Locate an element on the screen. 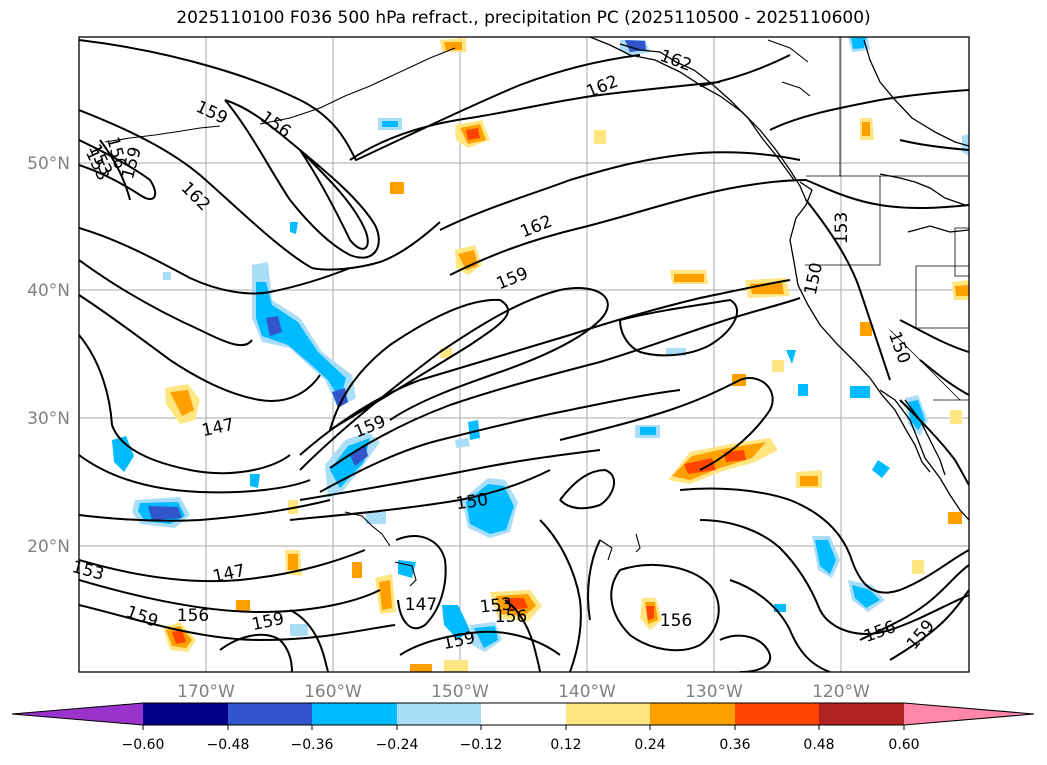 The height and width of the screenshot is (765, 1047). contour-label: 150 is located at coordinates (472, 502).